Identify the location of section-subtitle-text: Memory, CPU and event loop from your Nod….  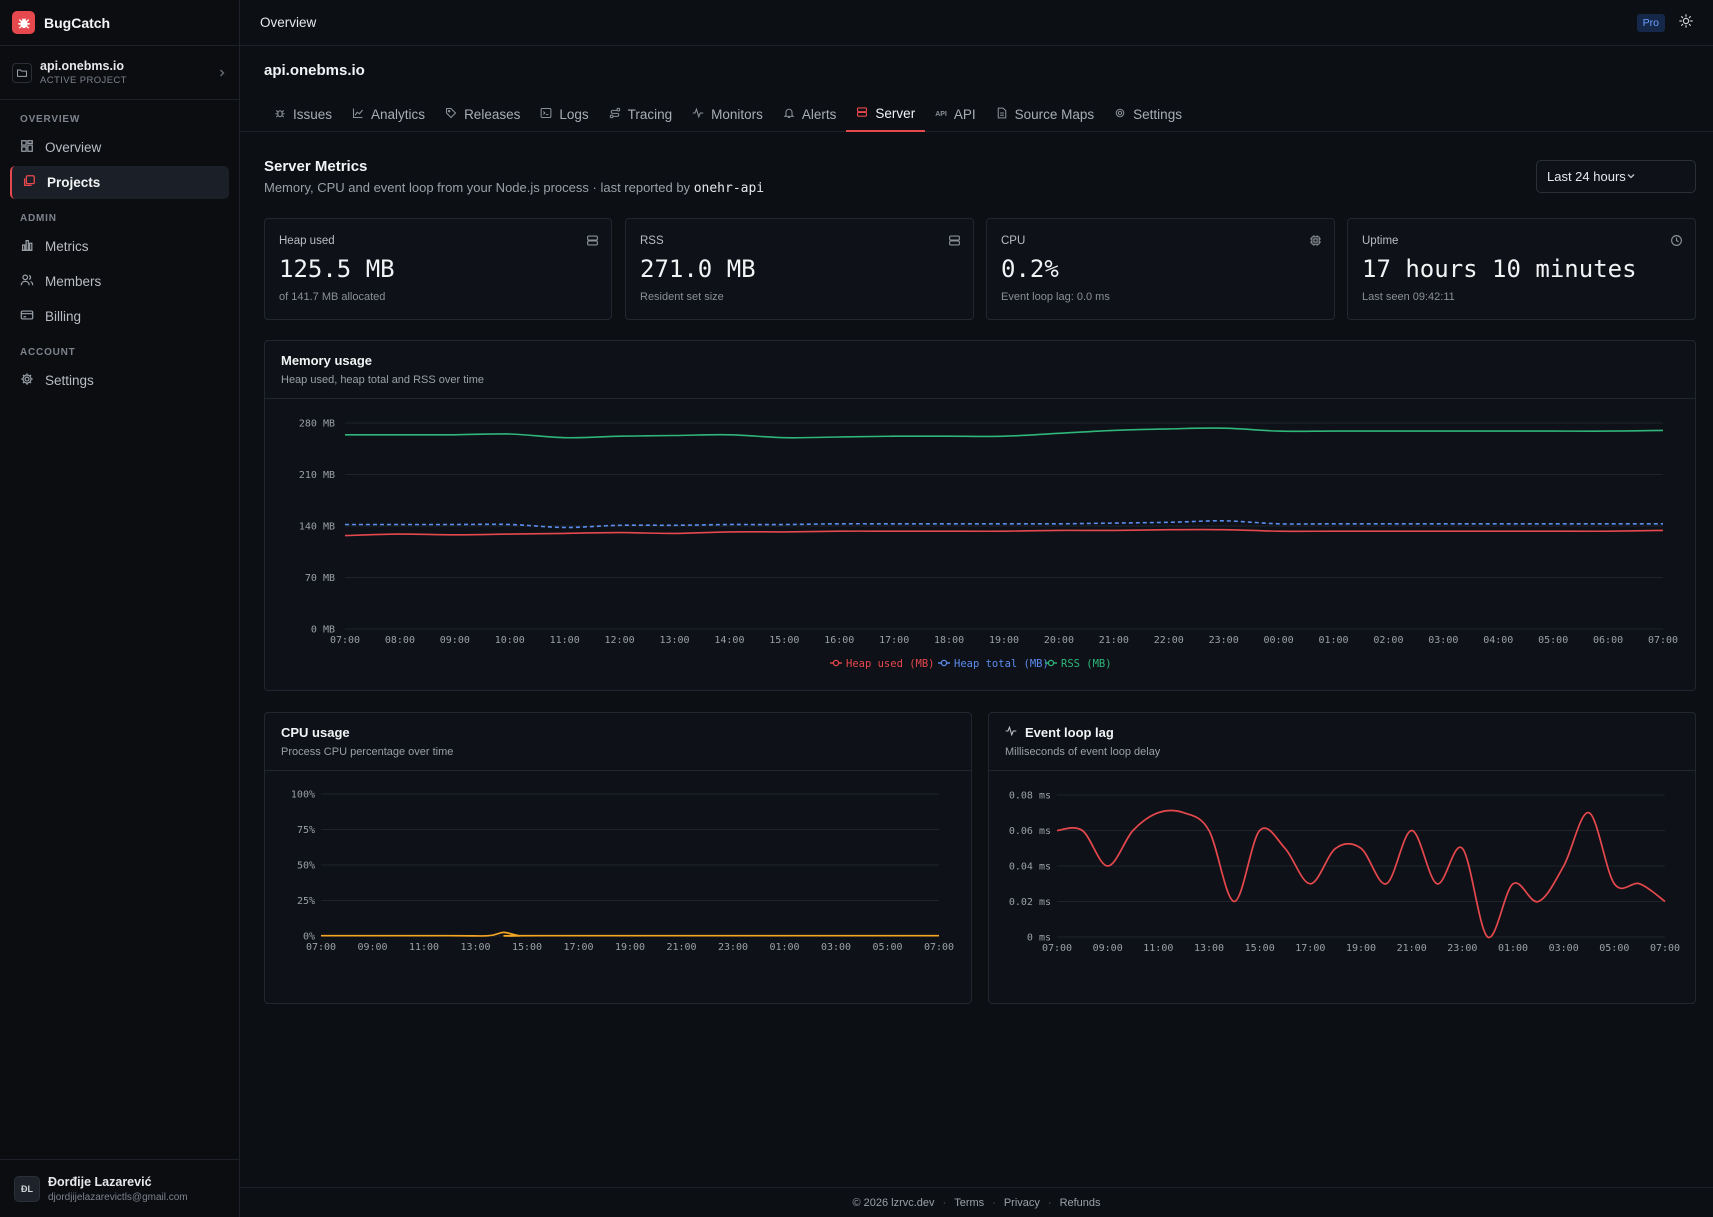
(477, 187).